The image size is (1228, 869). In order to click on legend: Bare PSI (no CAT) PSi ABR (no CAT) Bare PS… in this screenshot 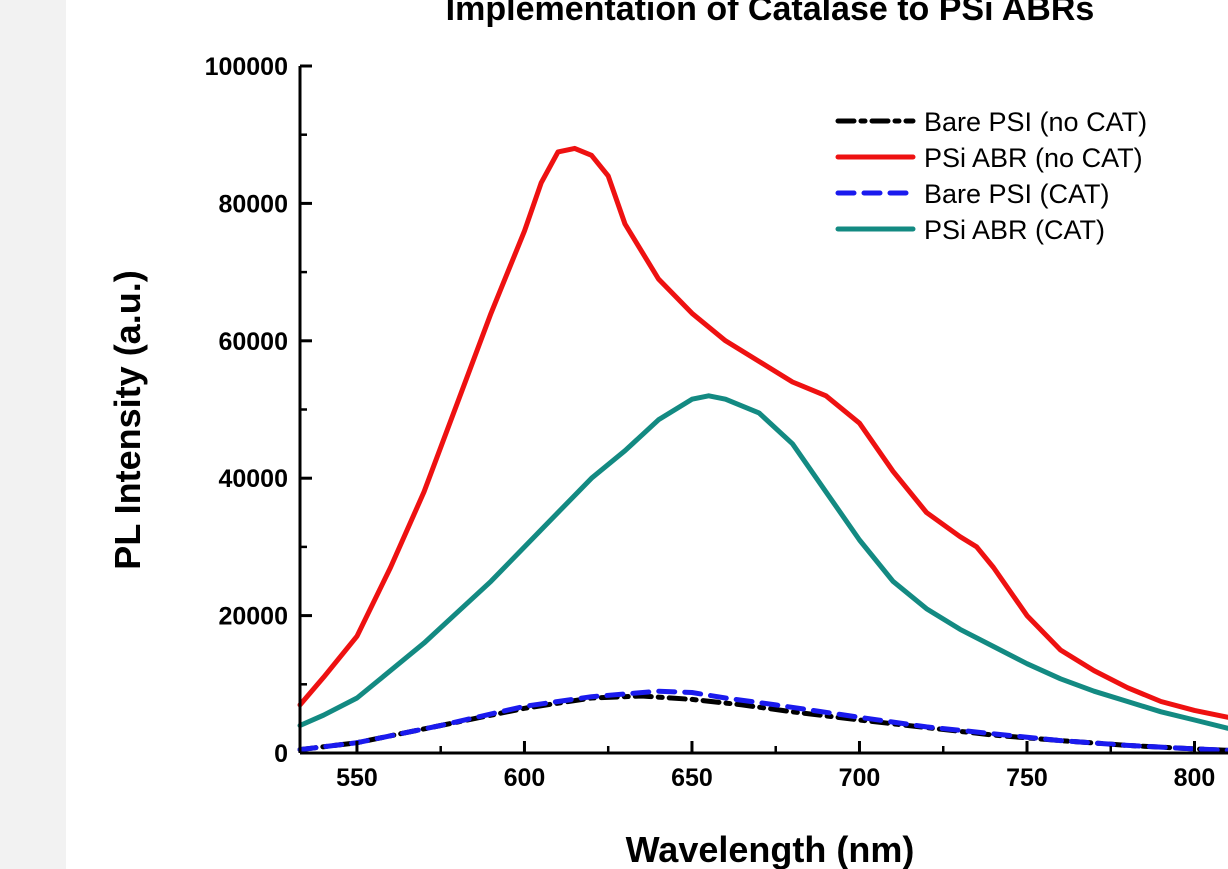, I will do `click(991, 176)`.